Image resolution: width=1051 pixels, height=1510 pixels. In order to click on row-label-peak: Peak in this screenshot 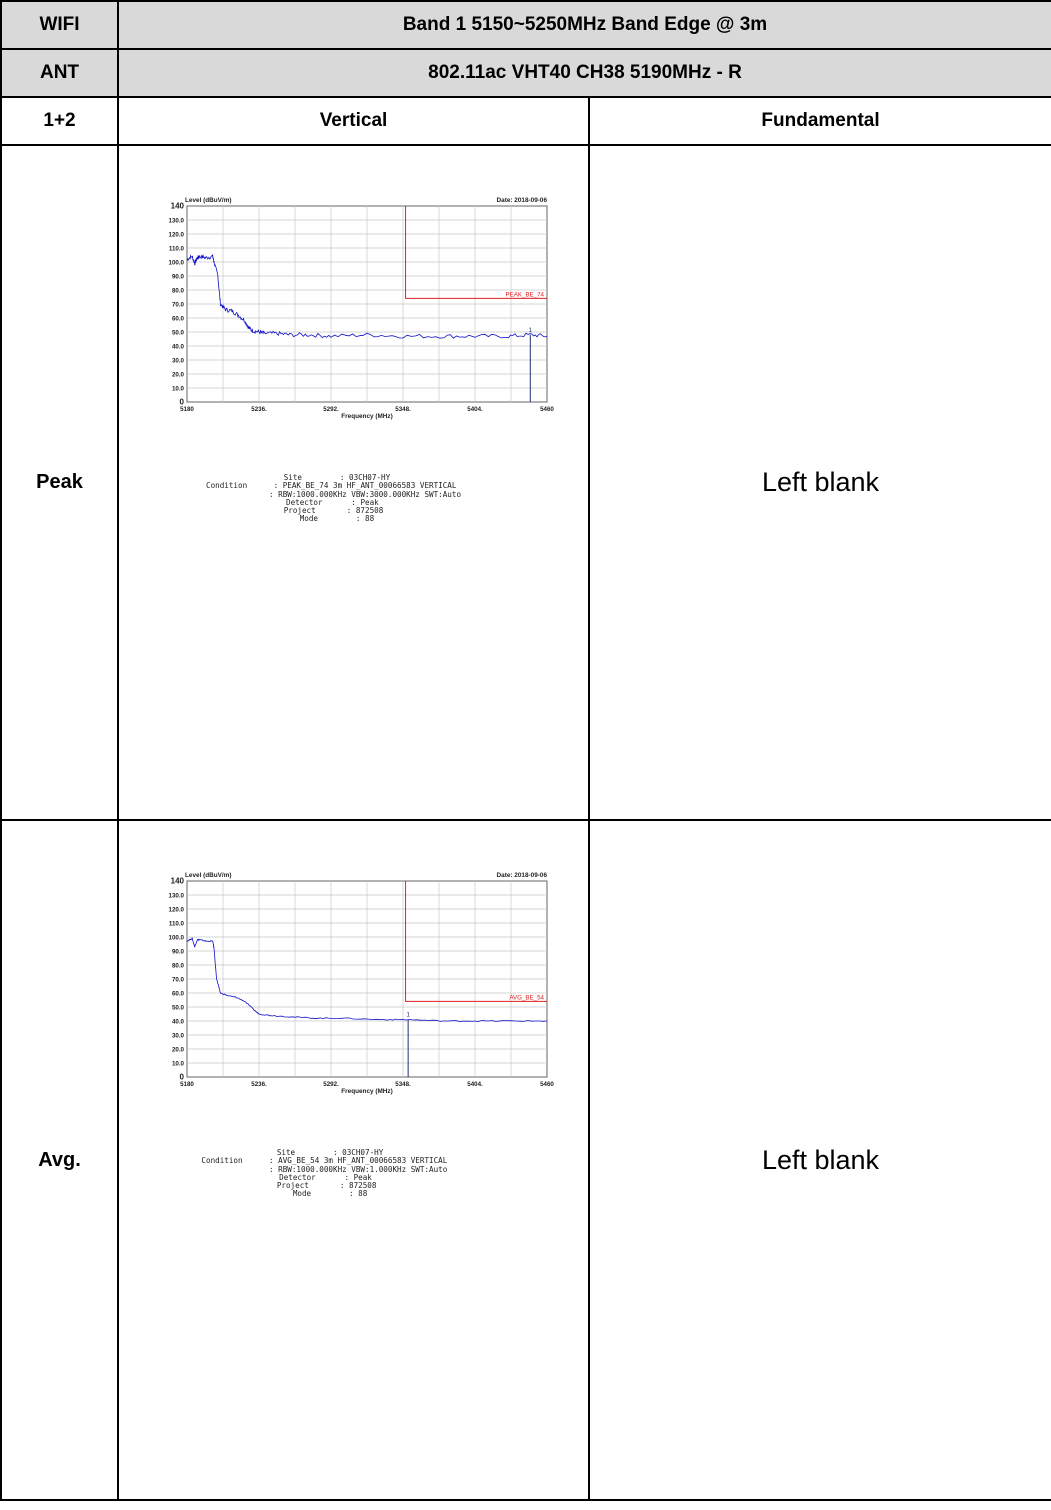, I will do `click(59, 482)`.